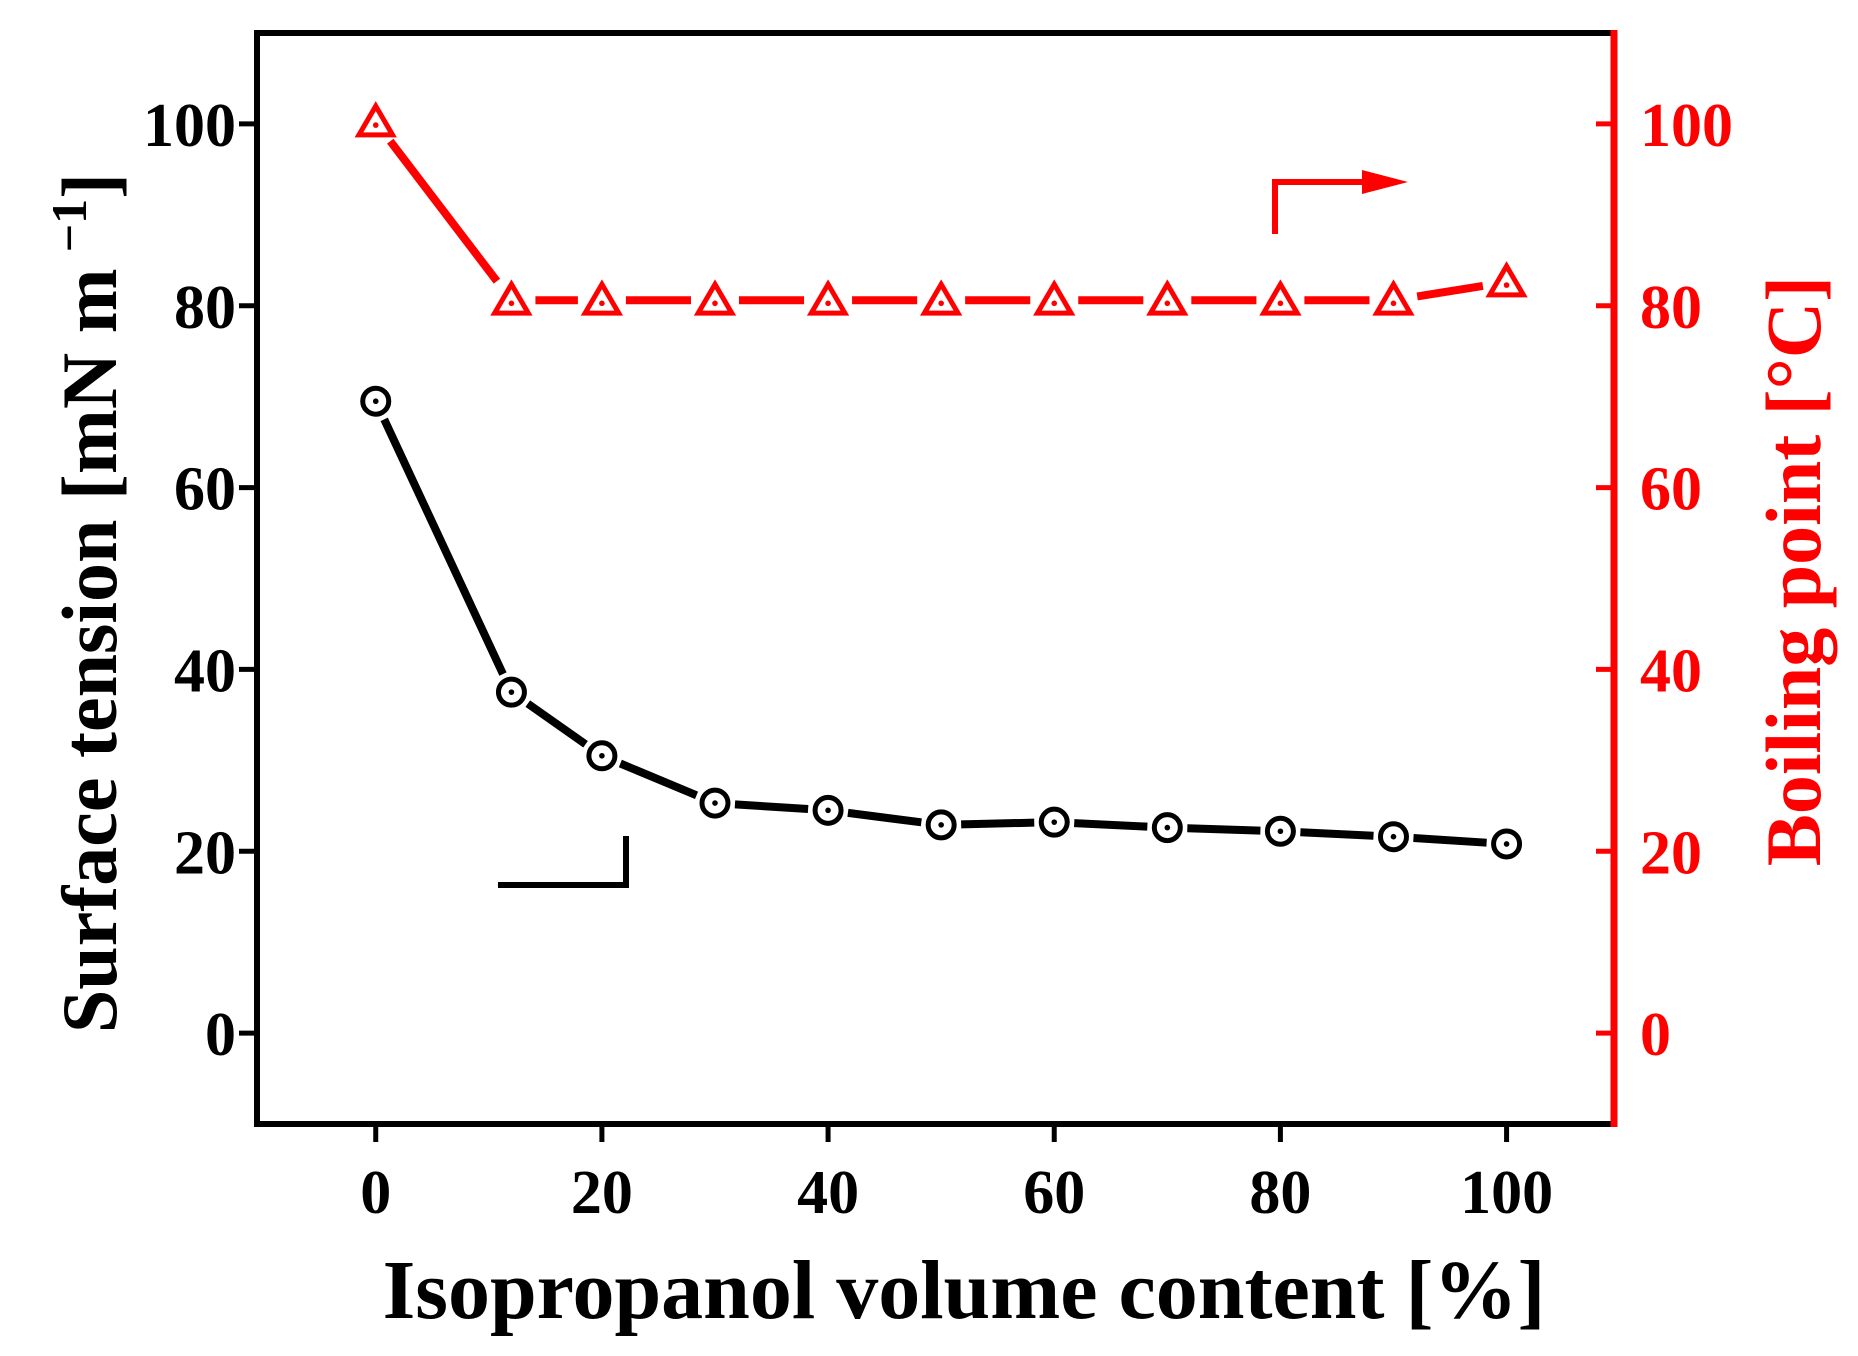 The height and width of the screenshot is (1356, 1858). What do you see at coordinates (1793, 571) in the screenshot?
I see `y-axis-right-label: Boiling point [°C]` at bounding box center [1793, 571].